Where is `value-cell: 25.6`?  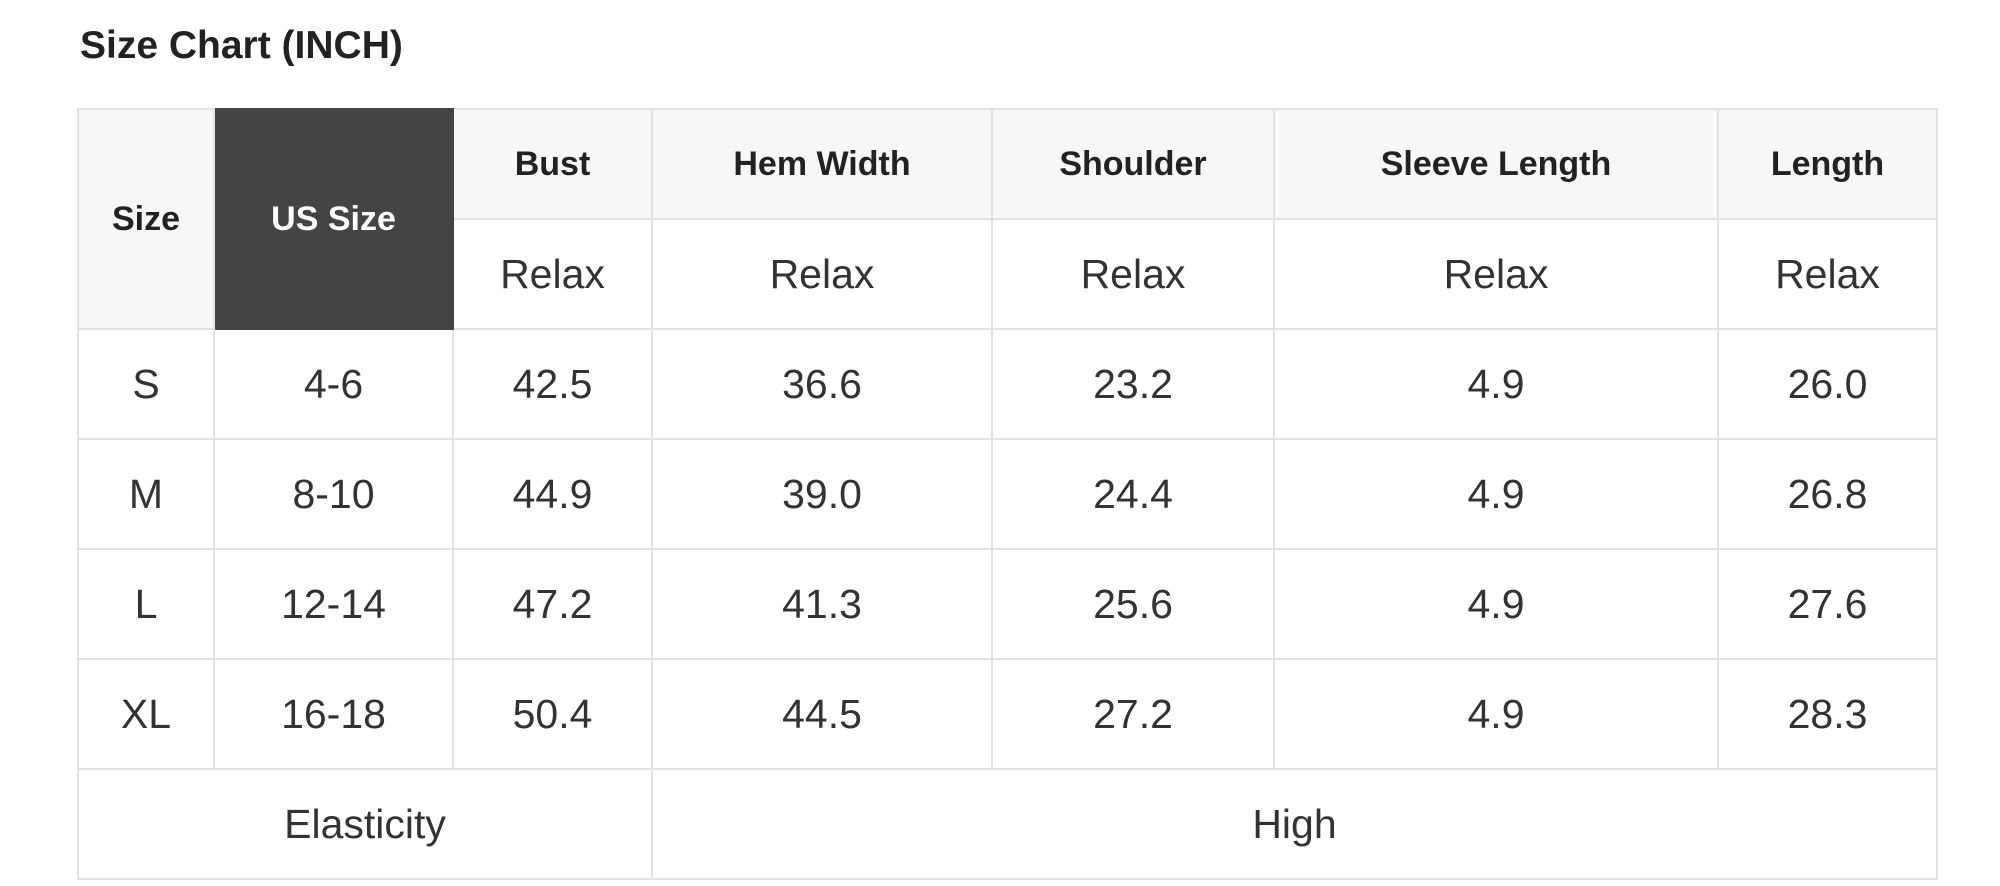
value-cell: 25.6 is located at coordinates (1133, 604).